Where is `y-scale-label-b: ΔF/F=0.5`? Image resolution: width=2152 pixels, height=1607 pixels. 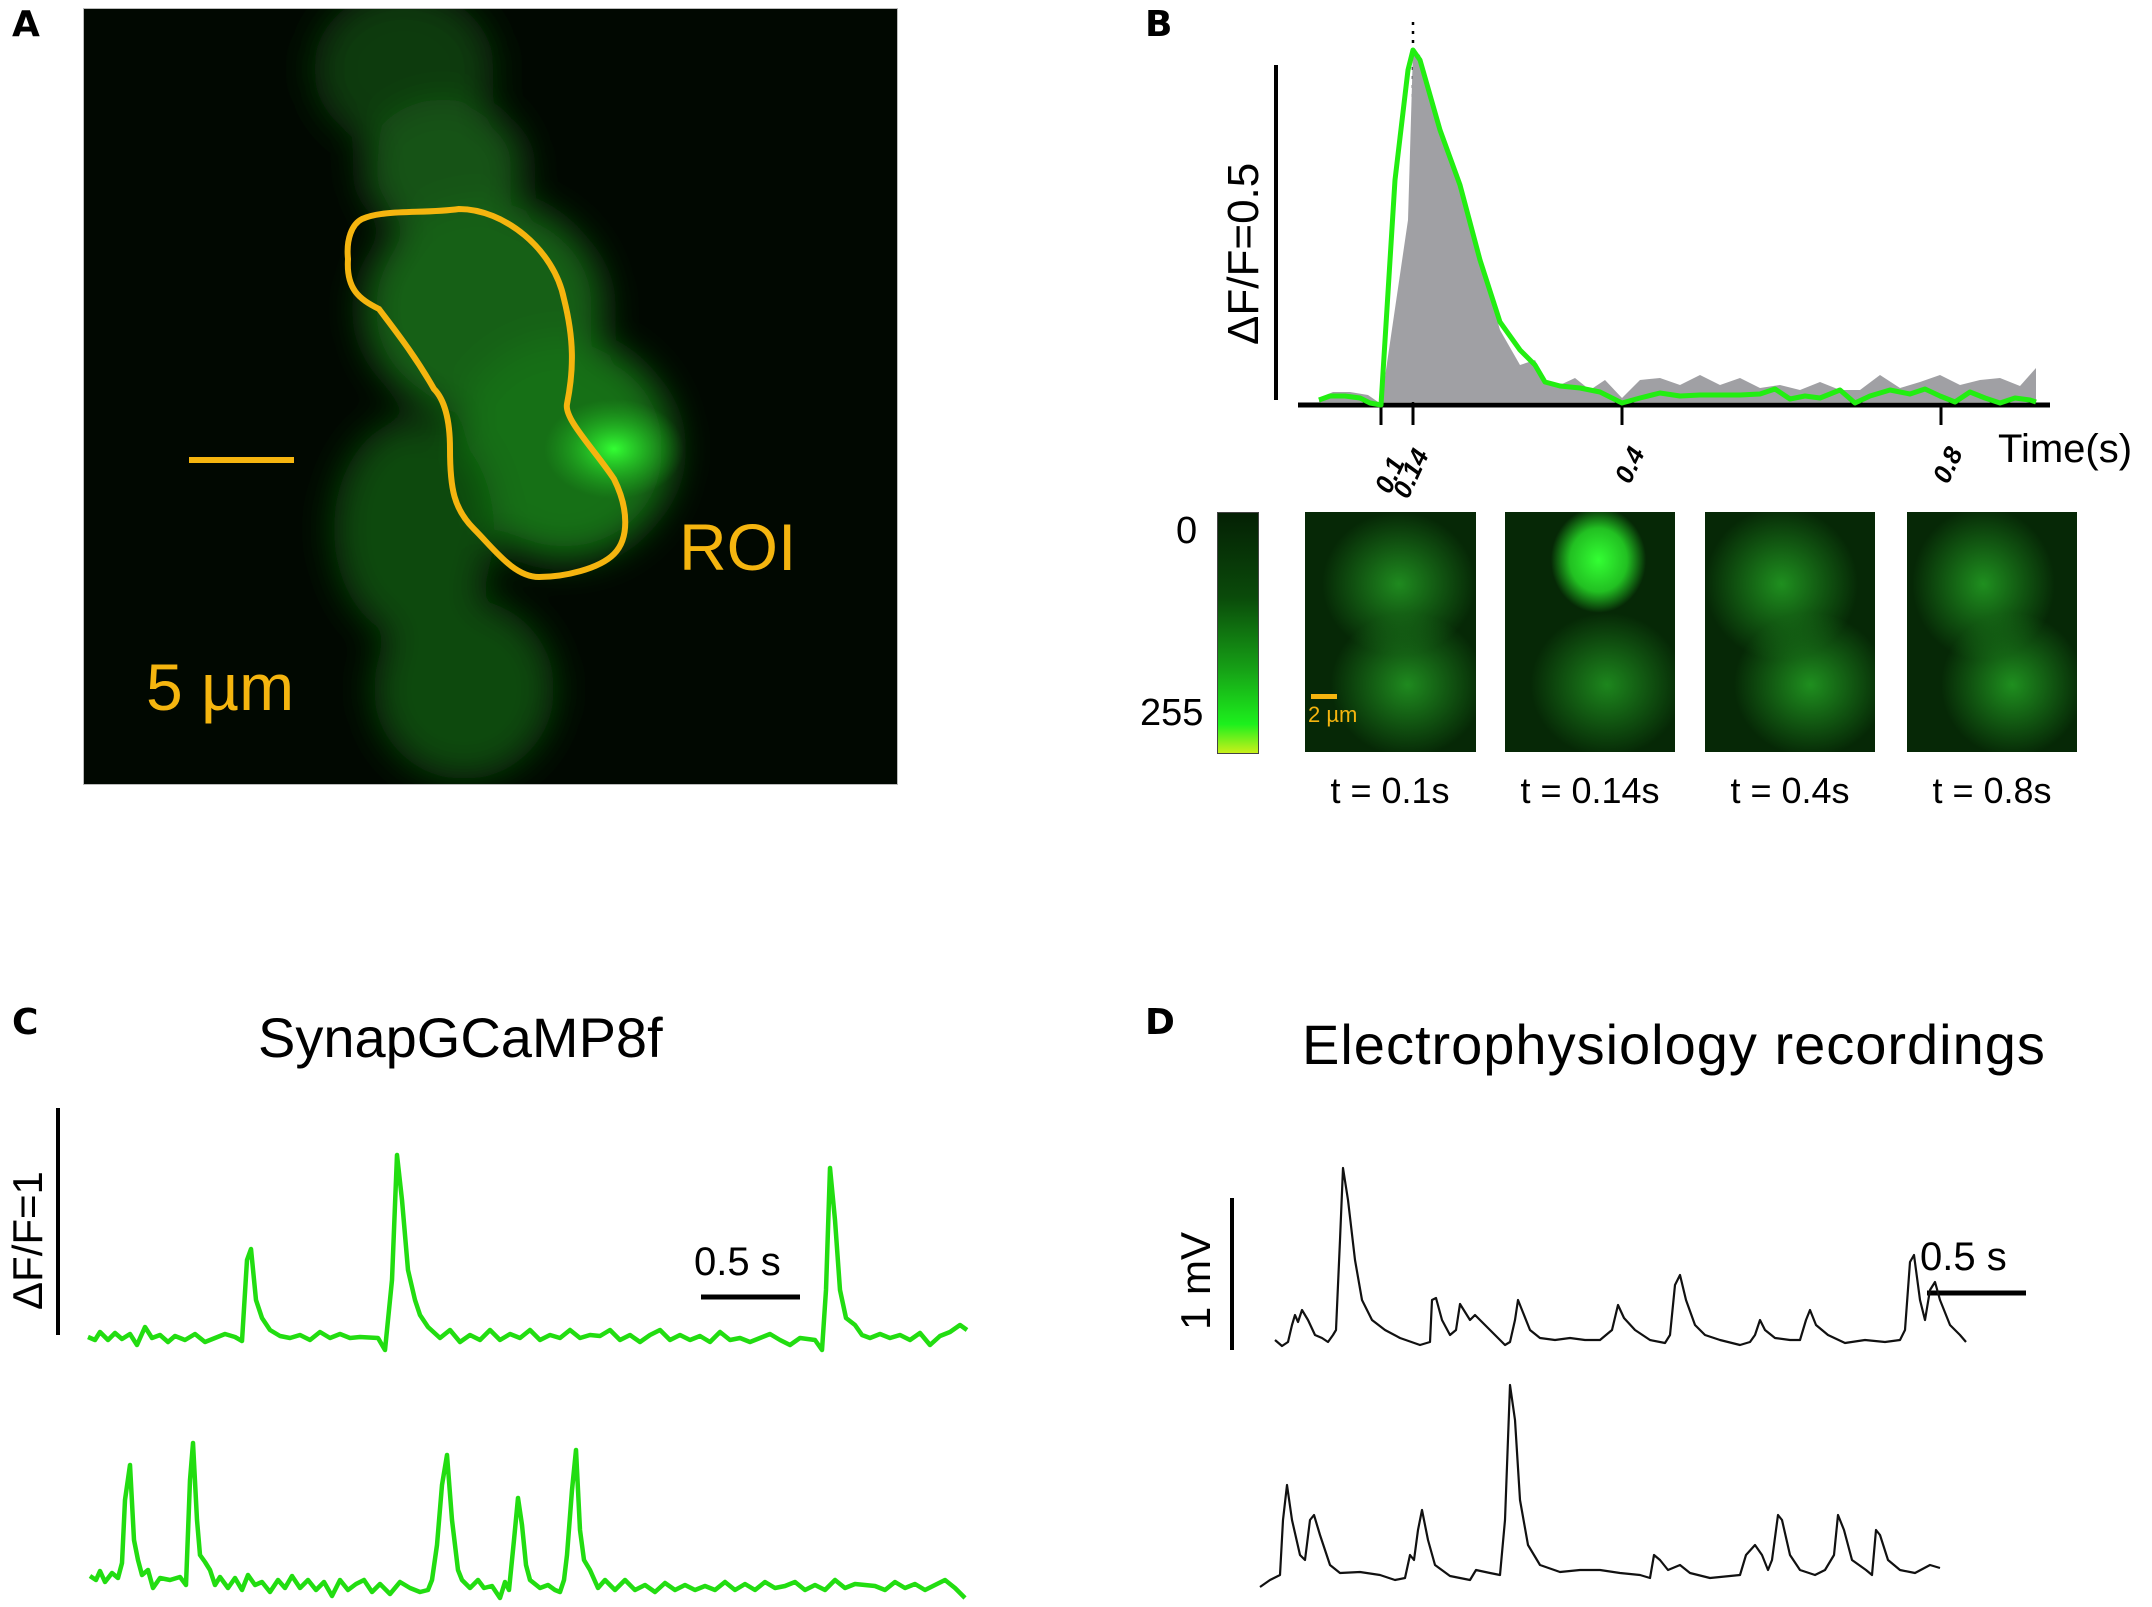 y-scale-label-b: ΔF/F=0.5 is located at coordinates (1243, 254).